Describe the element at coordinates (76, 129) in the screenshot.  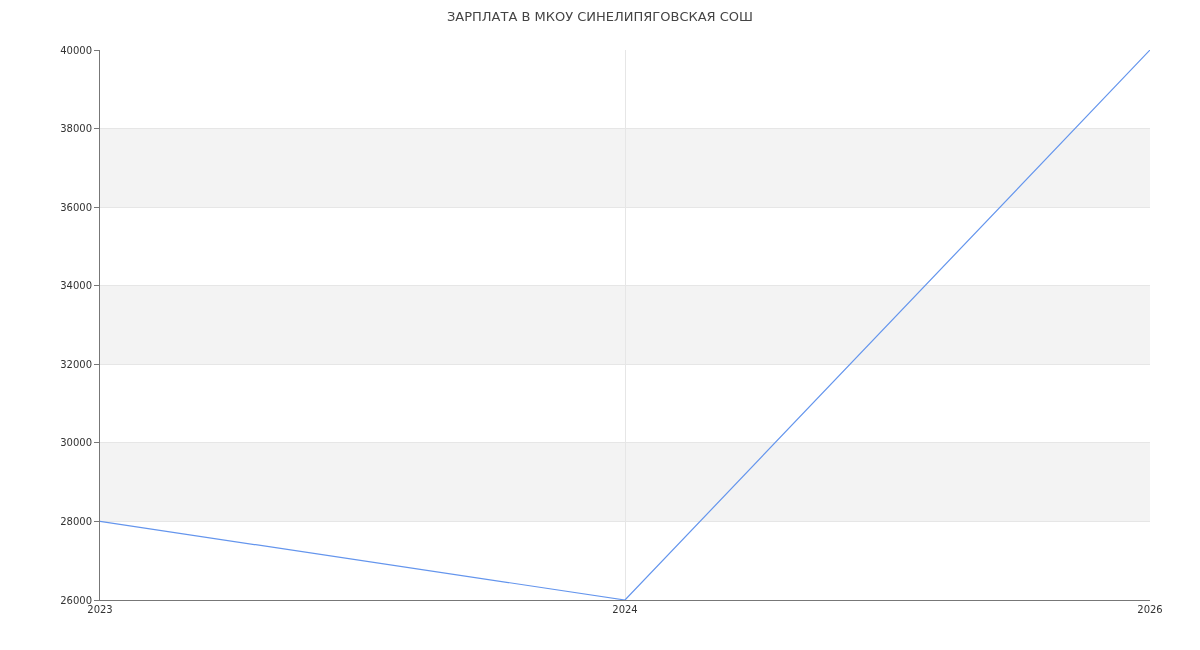
I see `y-tick-label: 38000` at that location.